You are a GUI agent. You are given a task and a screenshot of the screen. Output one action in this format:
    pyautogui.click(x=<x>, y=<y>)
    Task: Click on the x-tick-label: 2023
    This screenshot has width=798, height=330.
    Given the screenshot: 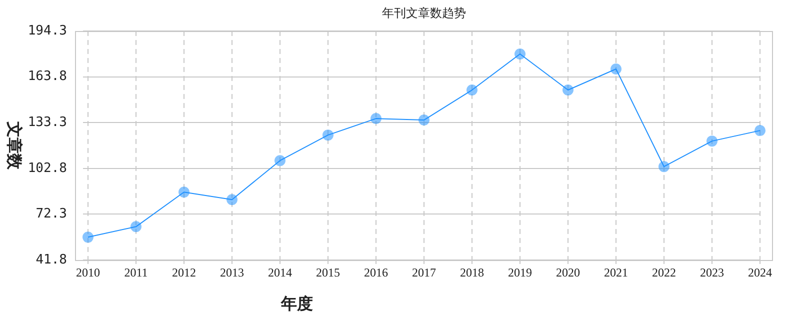 What is the action you would take?
    pyautogui.click(x=712, y=272)
    